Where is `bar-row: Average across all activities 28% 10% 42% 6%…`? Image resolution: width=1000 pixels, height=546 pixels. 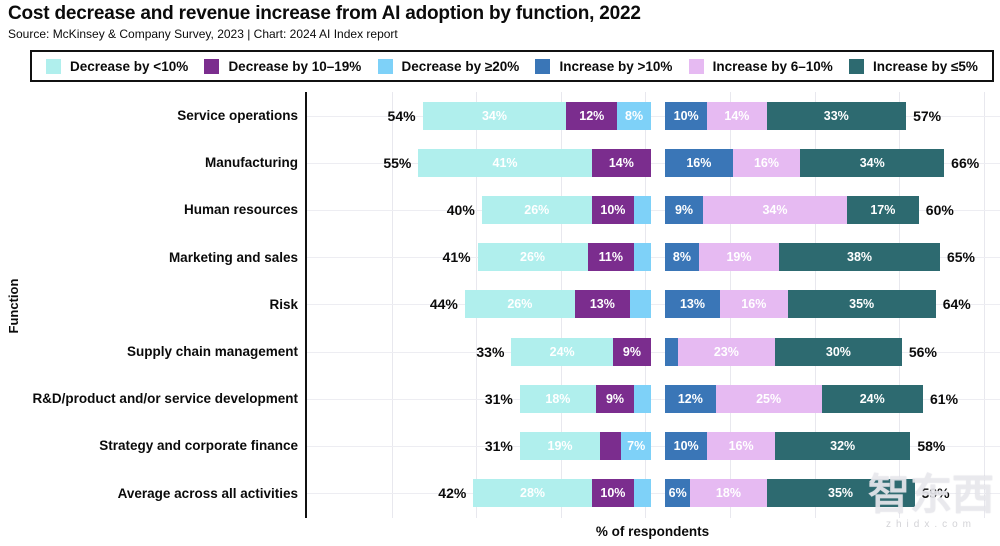
bar-row: Average across all activities 28% 10% 42% 6%… is located at coordinates (500, 493).